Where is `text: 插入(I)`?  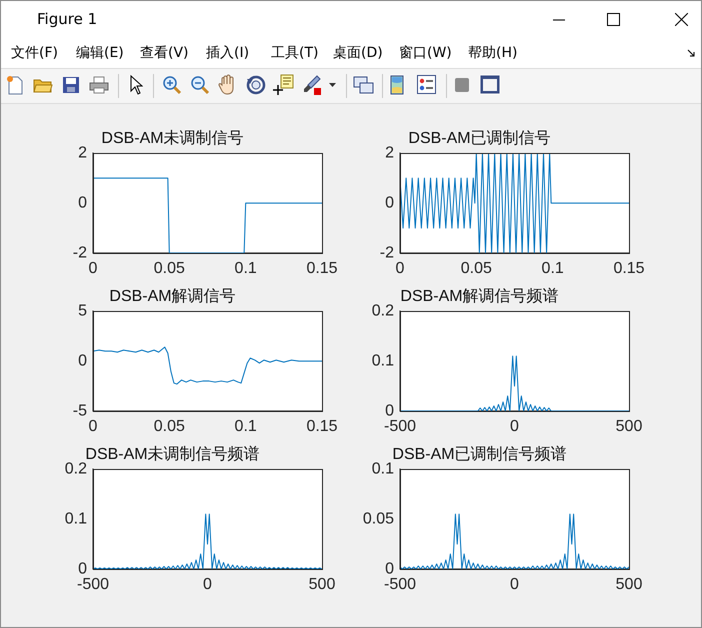
text: 插入(I) is located at coordinates (228, 53).